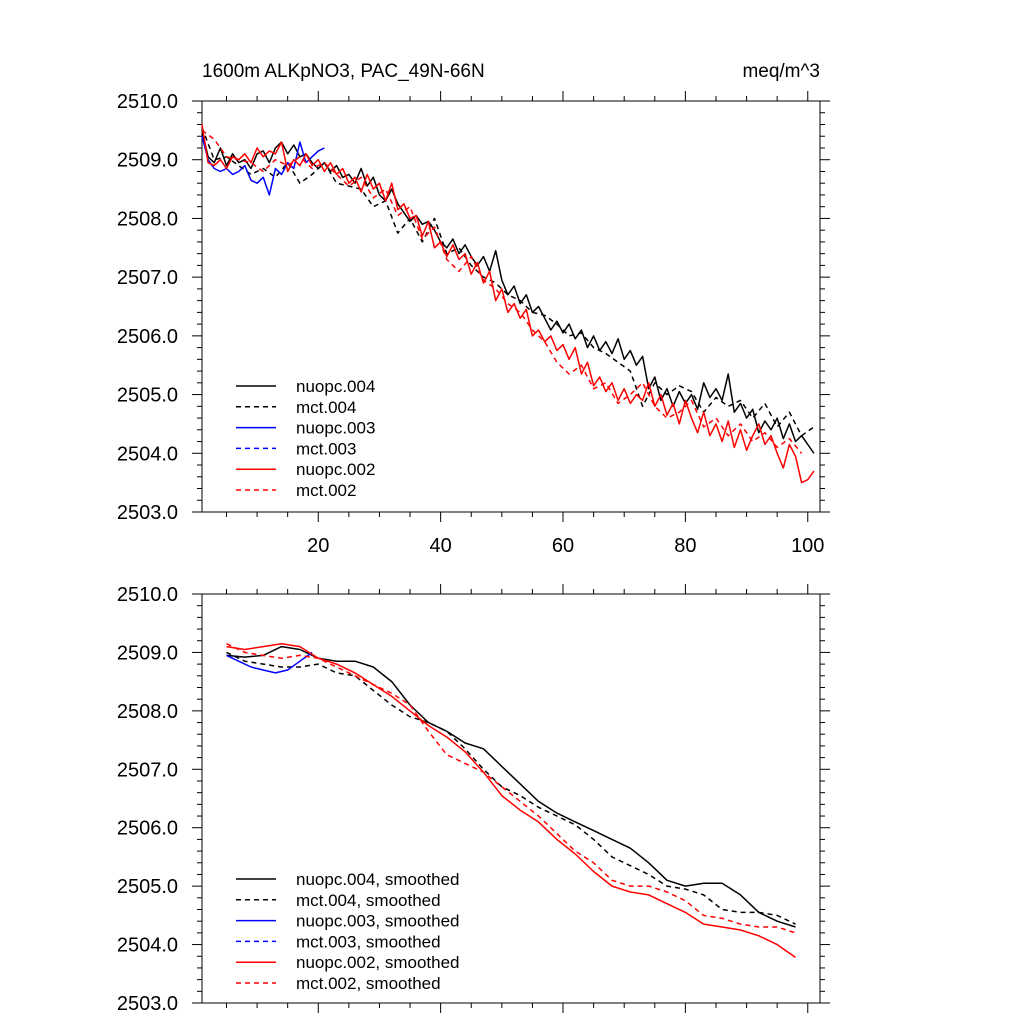  Describe the element at coordinates (368, 941) in the screenshot. I see `legend-label: mct.003, smoothed` at that location.